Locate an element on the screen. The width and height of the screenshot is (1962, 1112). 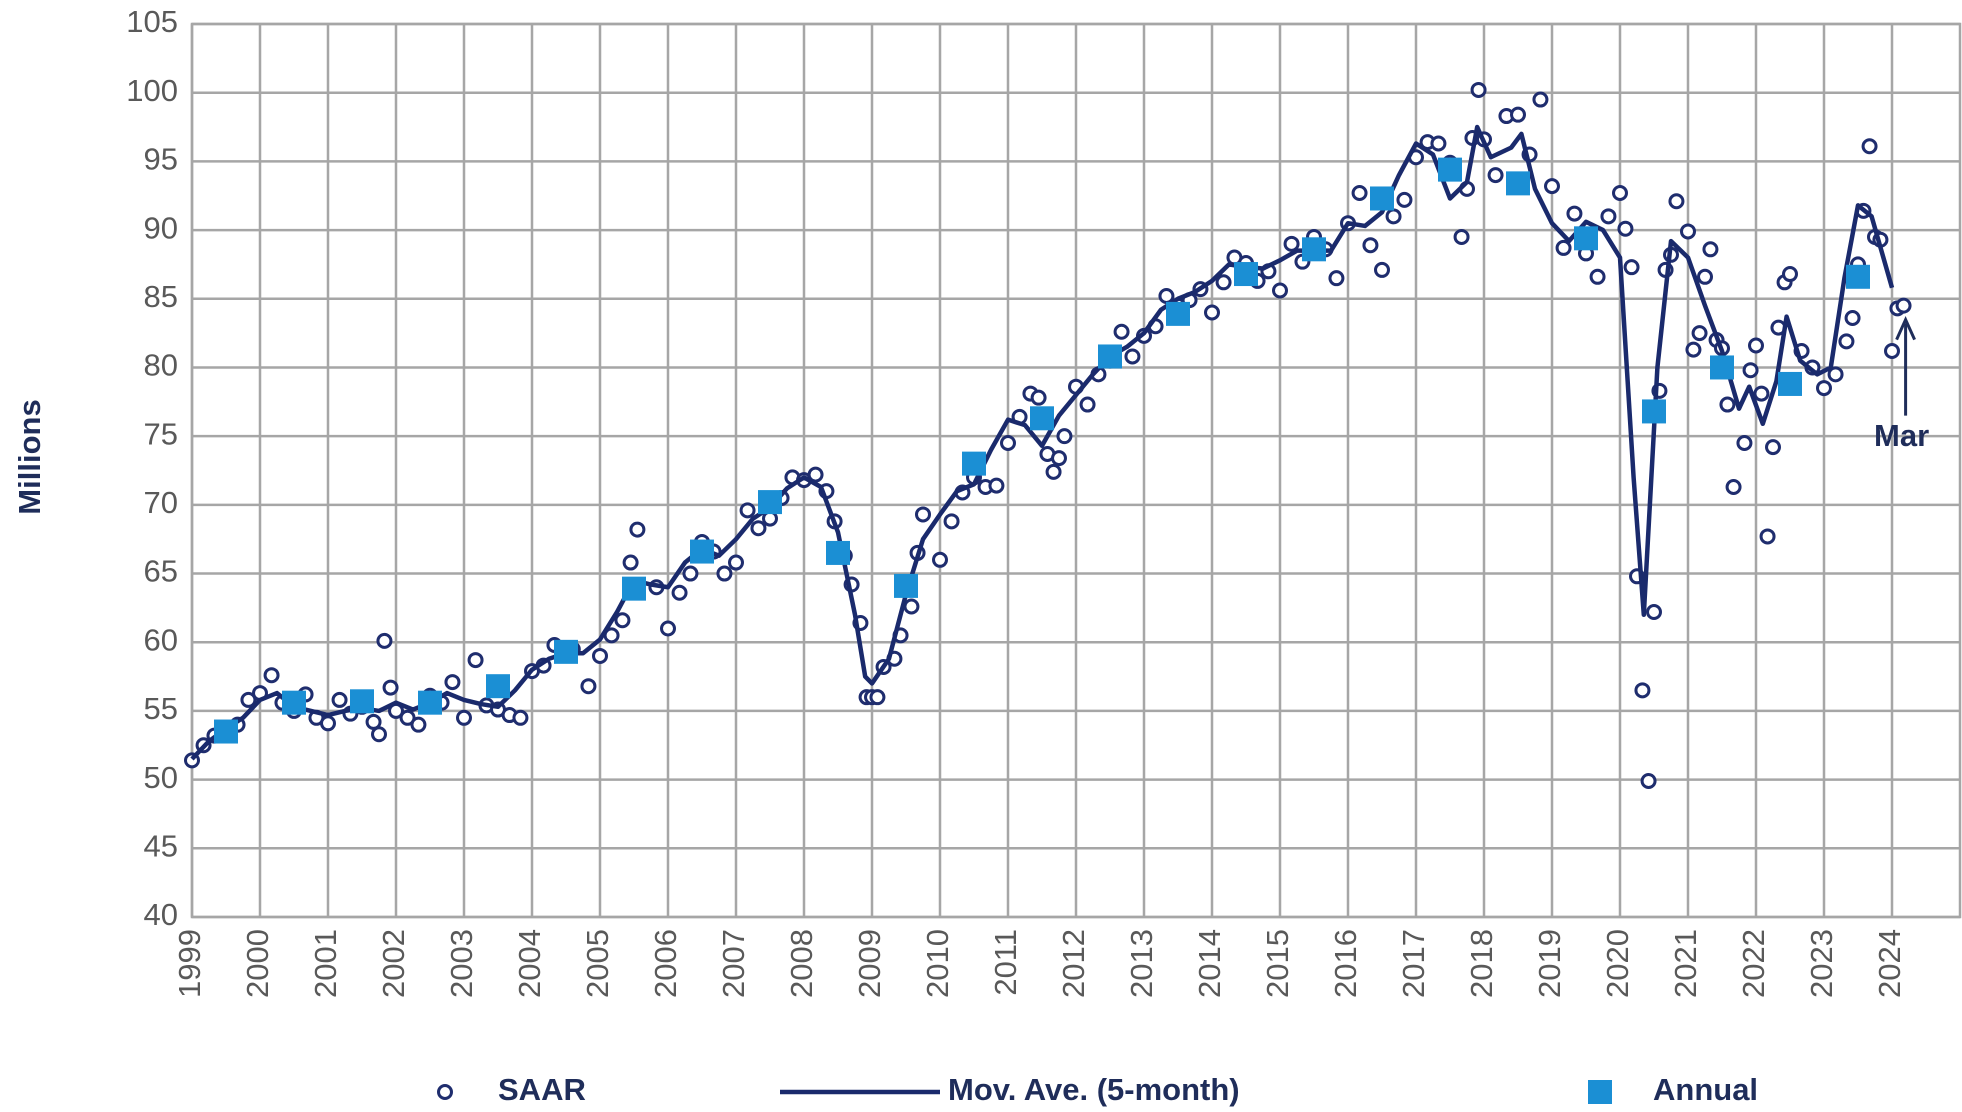
y-tick-label: 95 is located at coordinates (161, 159).